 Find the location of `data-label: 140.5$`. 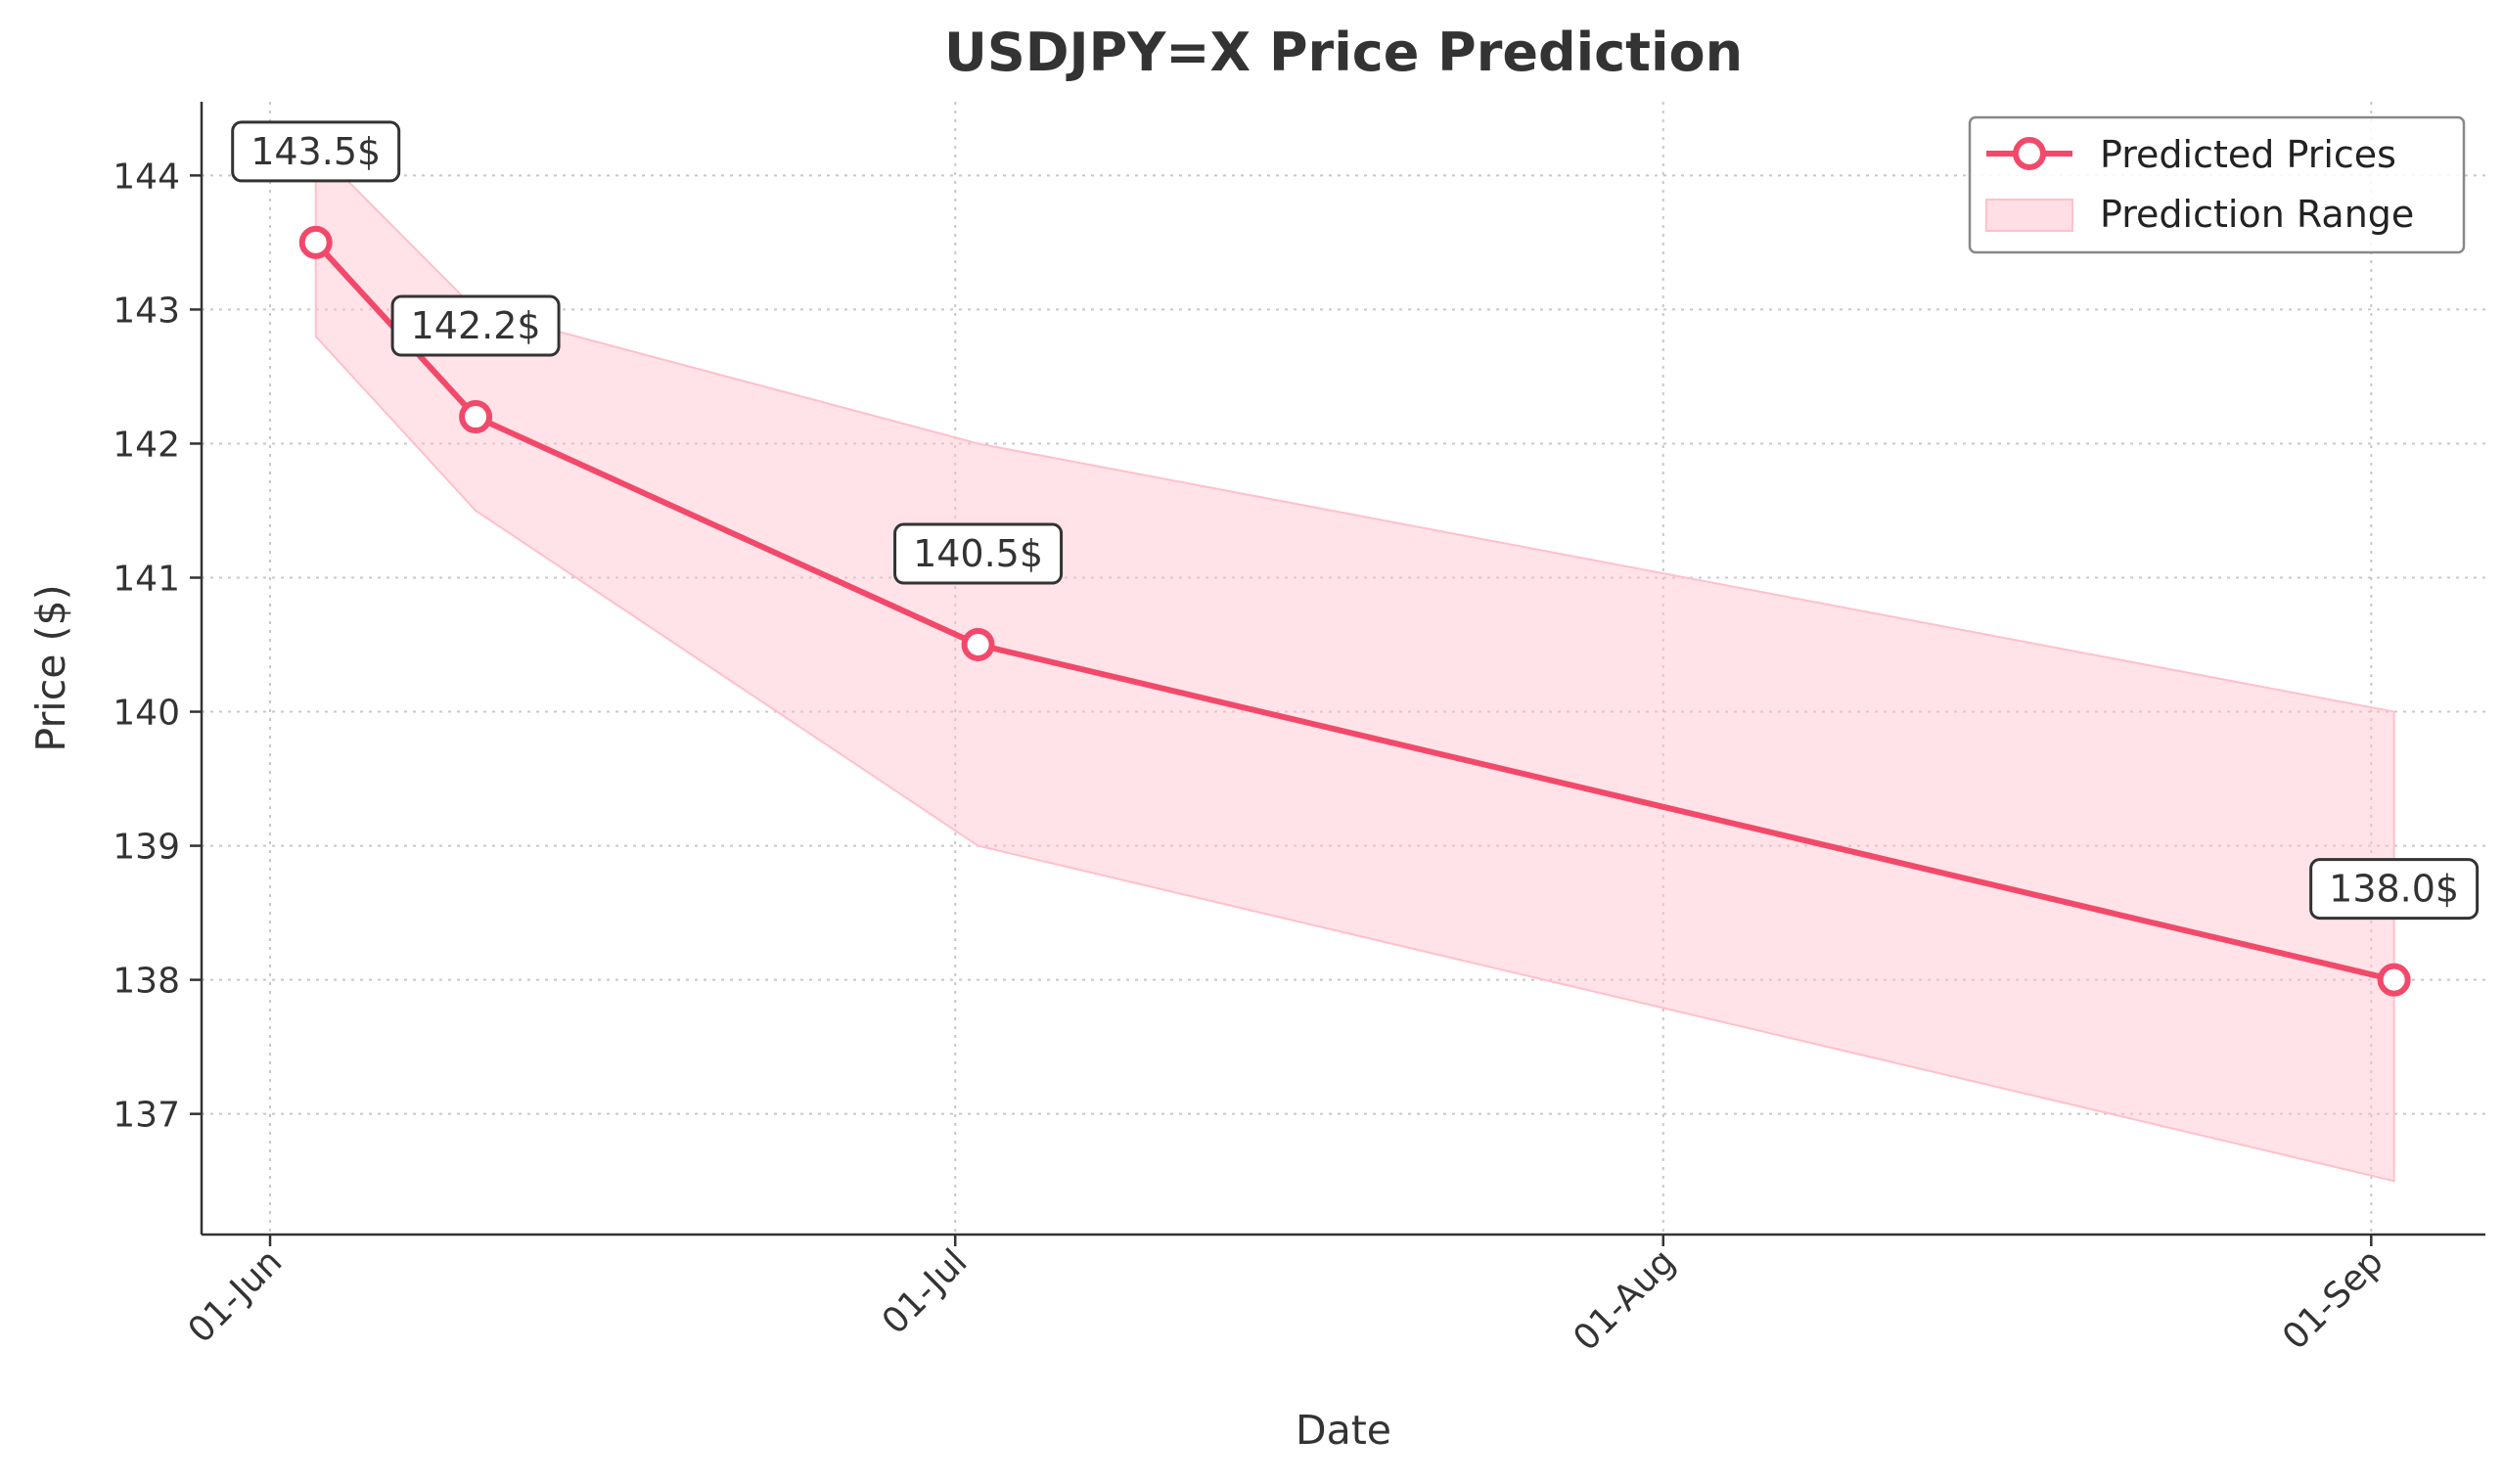

data-label: 140.5$ is located at coordinates (978, 553).